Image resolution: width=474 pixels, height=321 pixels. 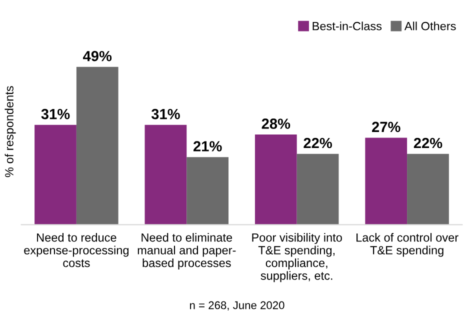 I want to click on data-label: 27%, so click(x=386, y=127).